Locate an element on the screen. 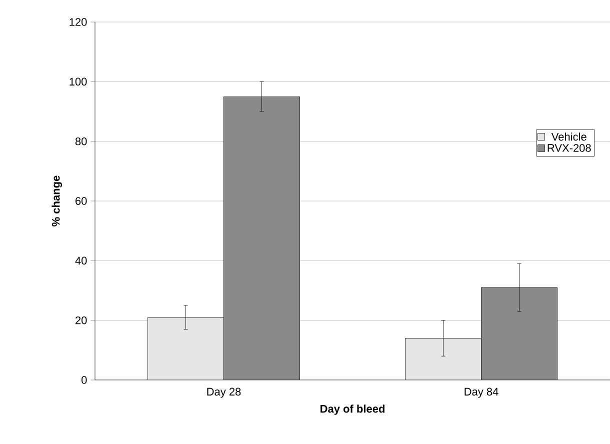 The width and height of the screenshot is (610, 444). y-tick-label: 80 is located at coordinates (81, 141).